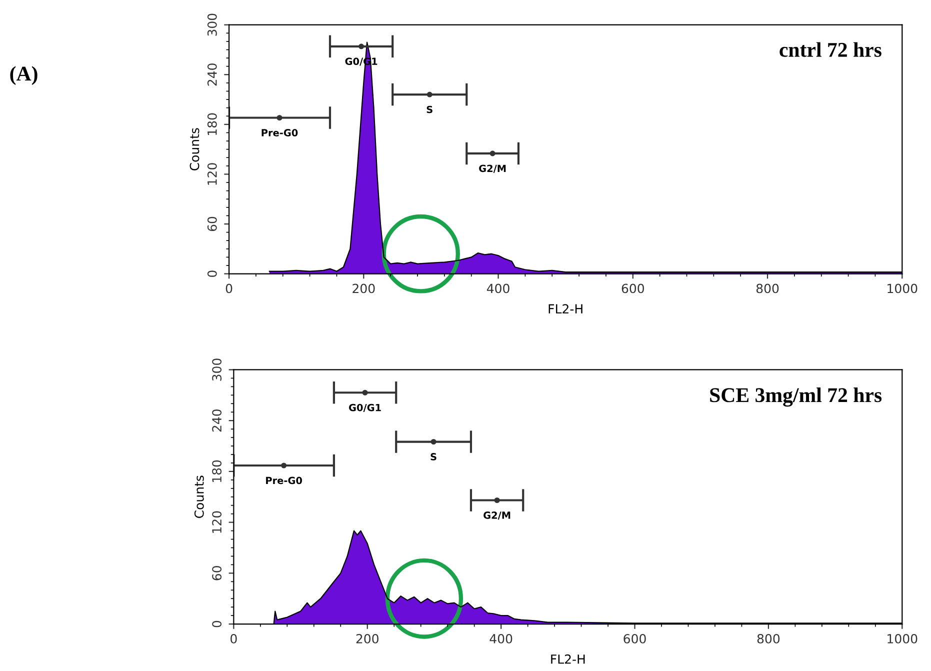  What do you see at coordinates (364, 408) in the screenshot?
I see `annotation: G0/G1` at bounding box center [364, 408].